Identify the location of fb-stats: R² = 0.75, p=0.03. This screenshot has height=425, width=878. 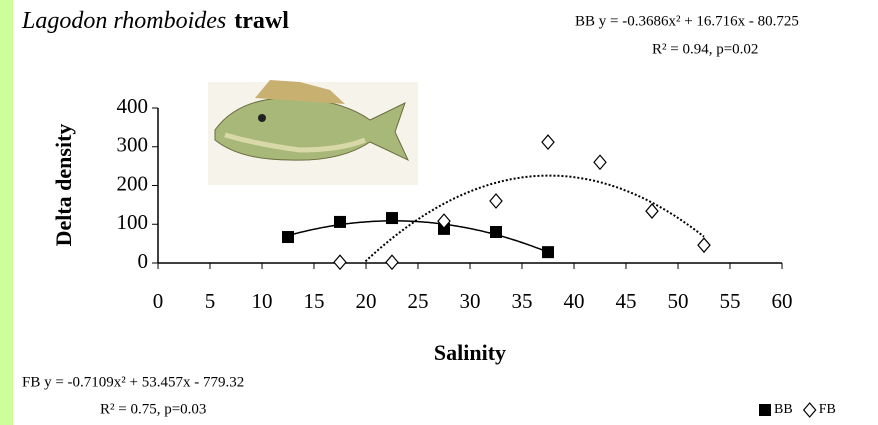
(153, 409).